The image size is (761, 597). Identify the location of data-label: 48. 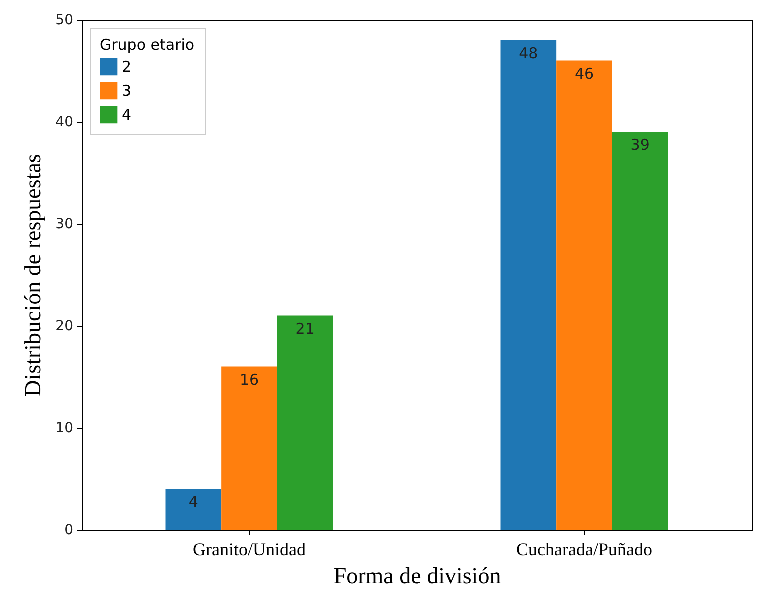
(528, 53).